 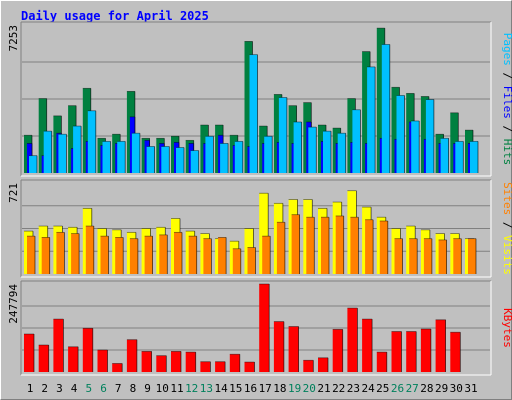 What do you see at coordinates (147, 388) in the screenshot?
I see `day-label: 9` at bounding box center [147, 388].